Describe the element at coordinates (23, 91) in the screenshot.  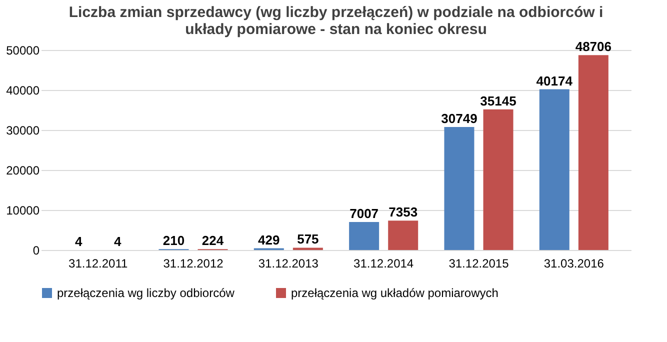
I see `y-tick-label: 40000` at that location.